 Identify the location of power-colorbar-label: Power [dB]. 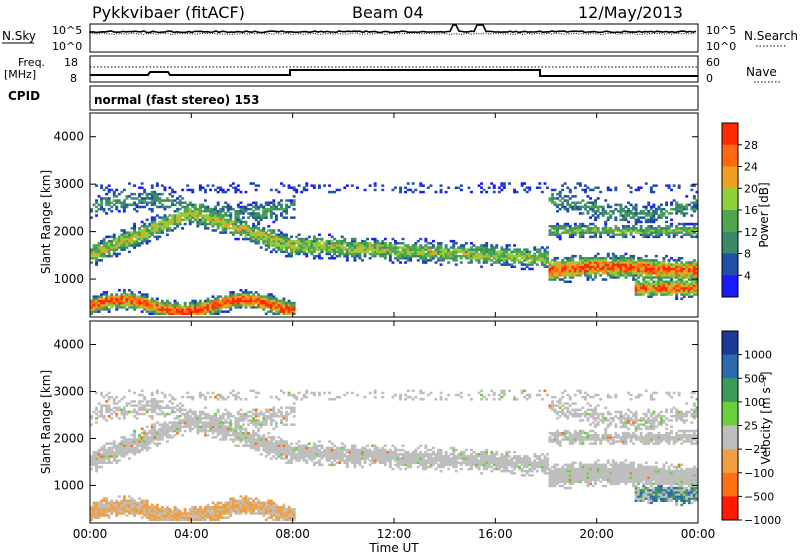
(764, 214).